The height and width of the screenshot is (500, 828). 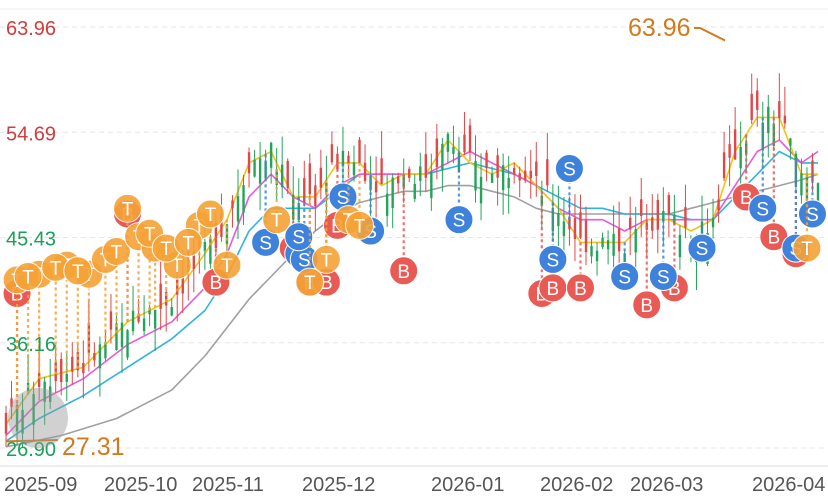 What do you see at coordinates (93, 447) in the screenshot?
I see `min-value-label: 27.31` at bounding box center [93, 447].